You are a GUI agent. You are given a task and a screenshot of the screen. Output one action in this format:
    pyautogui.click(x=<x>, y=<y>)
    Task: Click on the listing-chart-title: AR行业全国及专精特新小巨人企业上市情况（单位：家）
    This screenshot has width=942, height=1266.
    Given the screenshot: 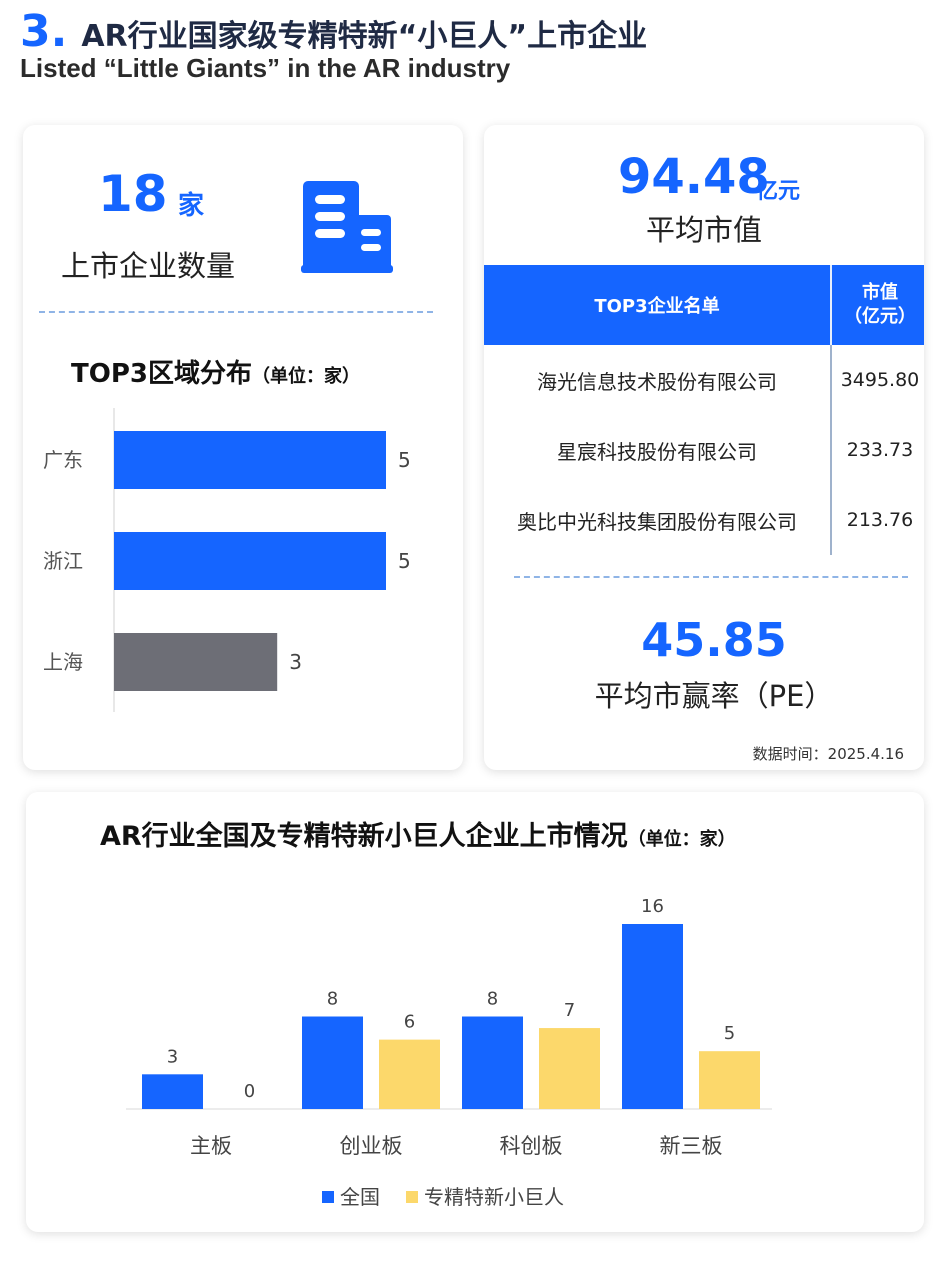 What is the action you would take?
    pyautogui.click(x=418, y=833)
    